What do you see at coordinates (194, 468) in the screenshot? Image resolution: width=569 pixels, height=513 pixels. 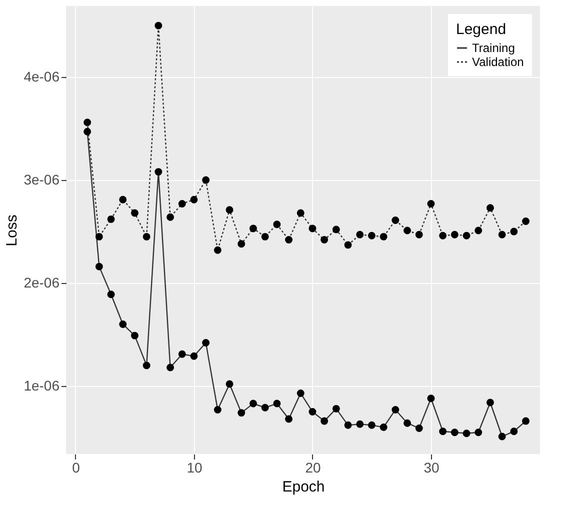 I see `x-tick-label: 10` at bounding box center [194, 468].